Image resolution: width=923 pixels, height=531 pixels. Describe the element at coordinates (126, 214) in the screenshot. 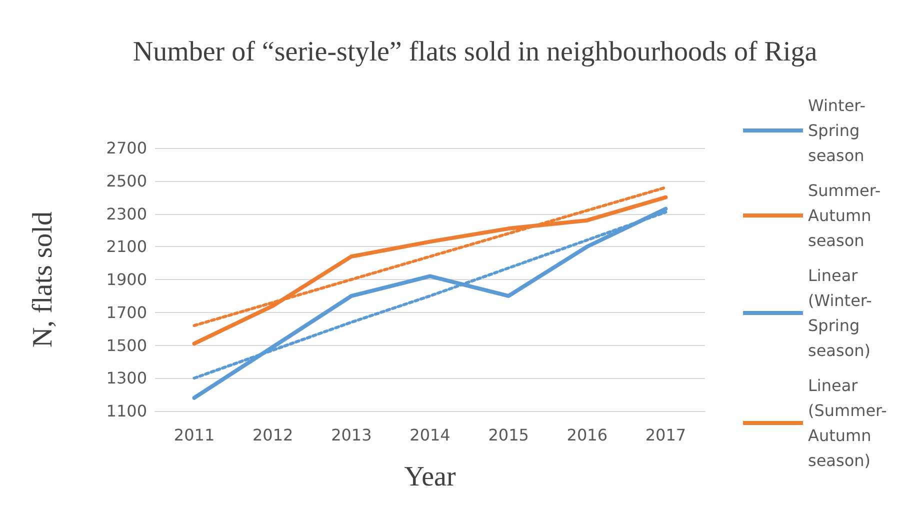

I see `y-tick-label: 2300` at that location.